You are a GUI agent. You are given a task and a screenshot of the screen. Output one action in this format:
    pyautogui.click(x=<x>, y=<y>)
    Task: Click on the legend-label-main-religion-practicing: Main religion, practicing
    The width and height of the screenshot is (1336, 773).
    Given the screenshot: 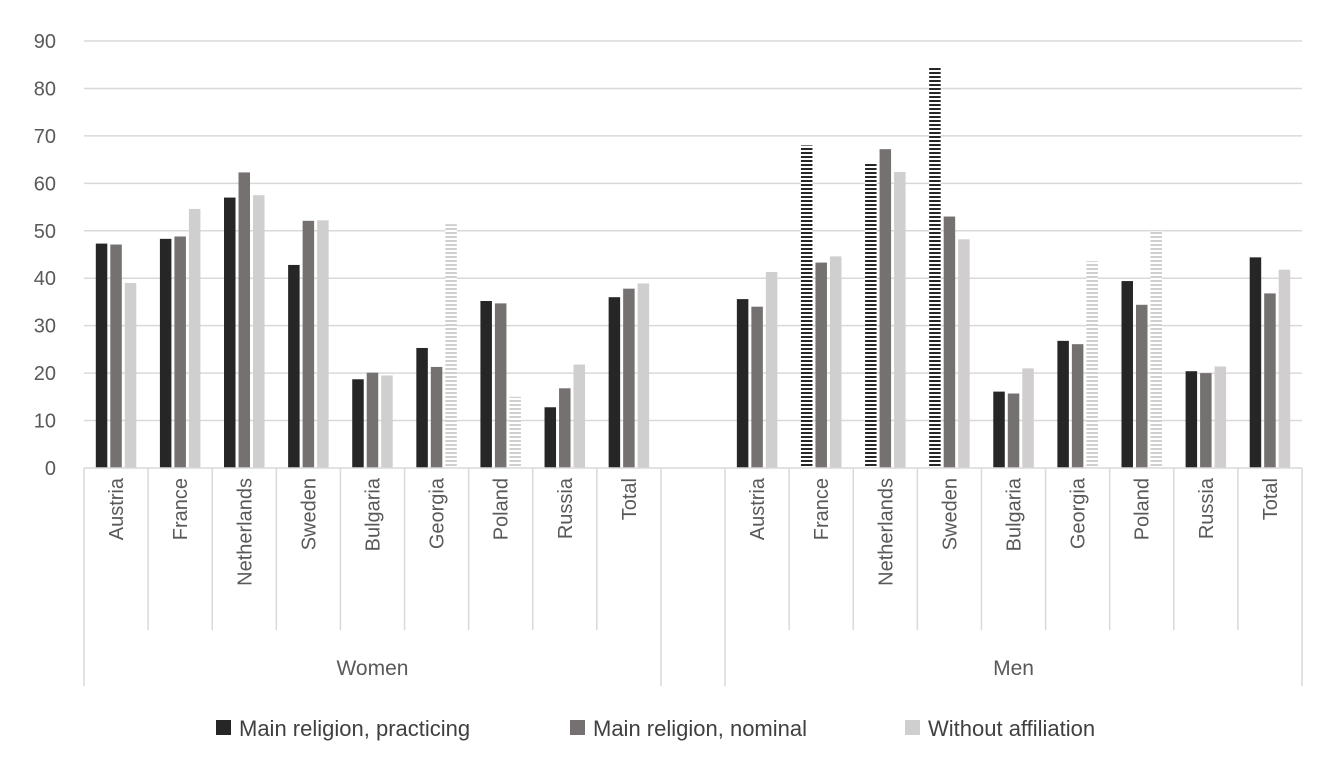 What is the action you would take?
    pyautogui.click(x=354, y=728)
    